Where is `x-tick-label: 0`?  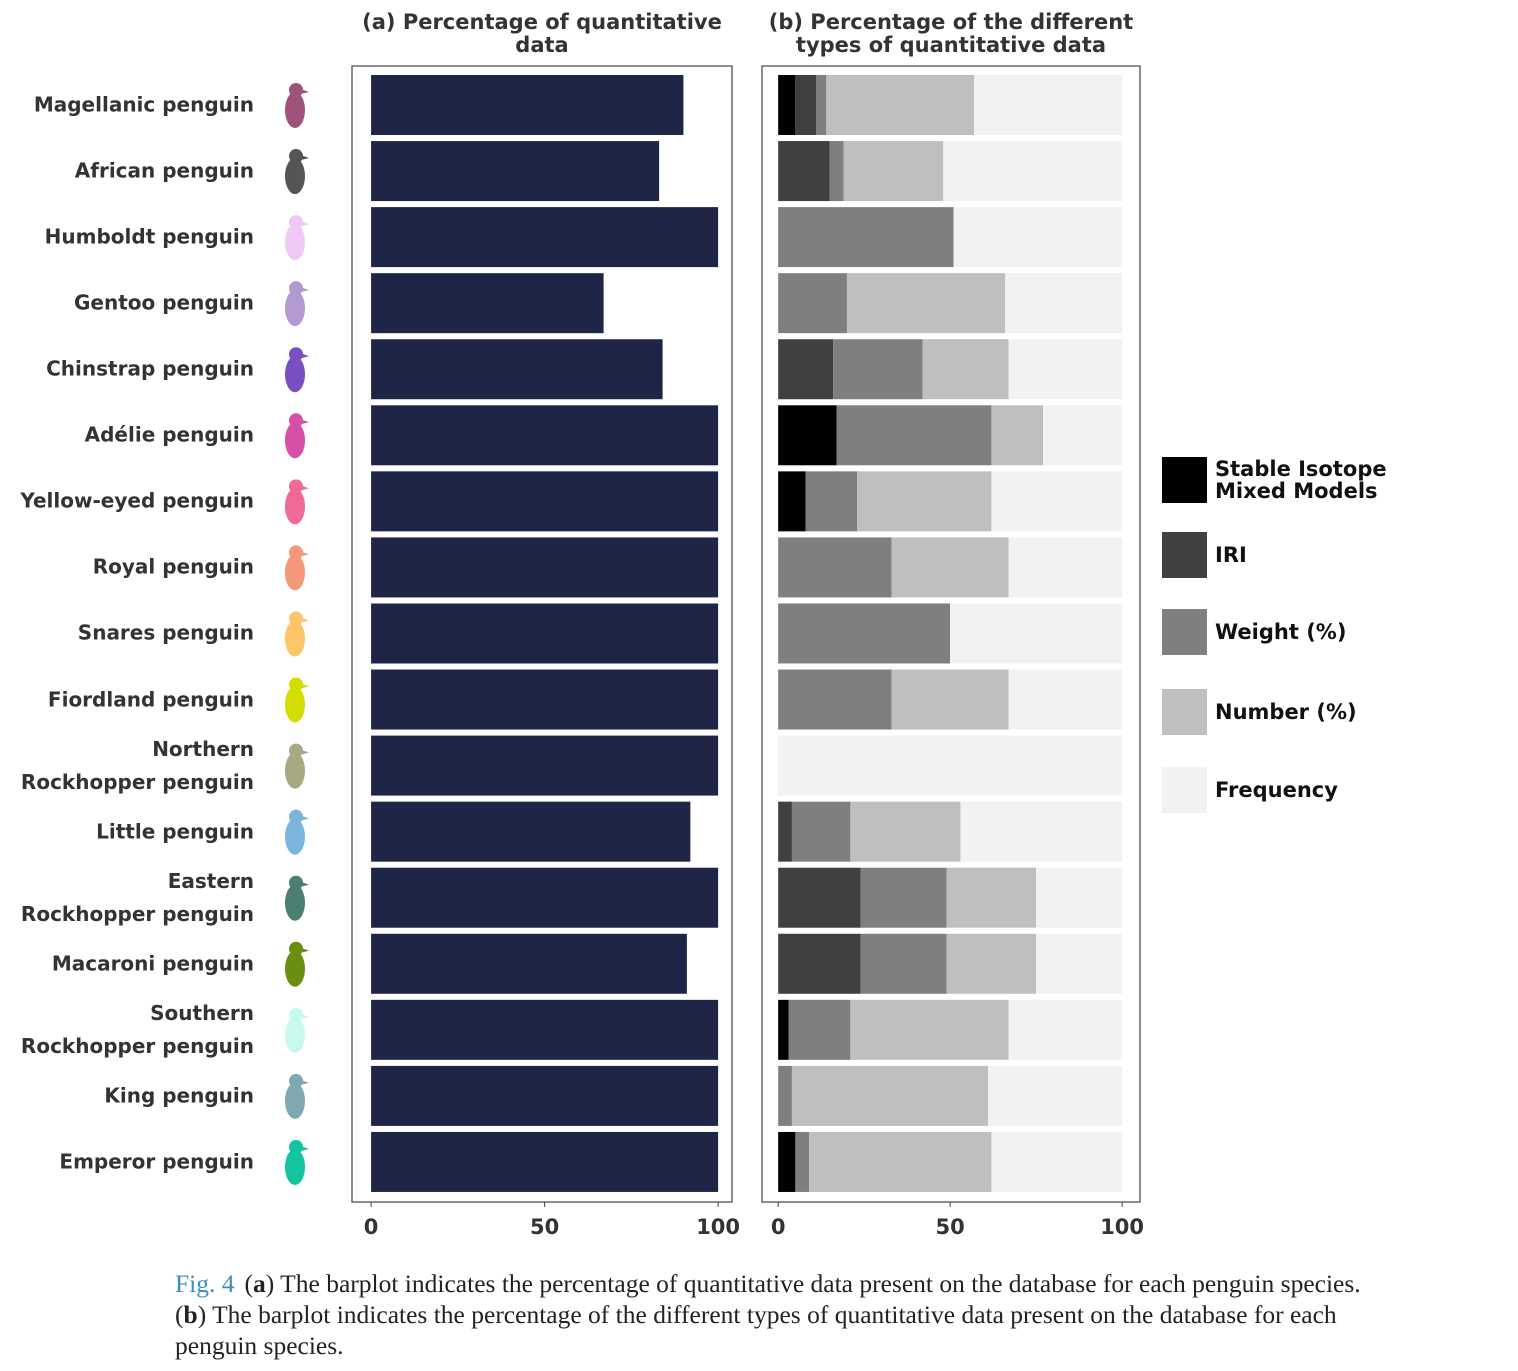 x-tick-label: 0 is located at coordinates (371, 1227).